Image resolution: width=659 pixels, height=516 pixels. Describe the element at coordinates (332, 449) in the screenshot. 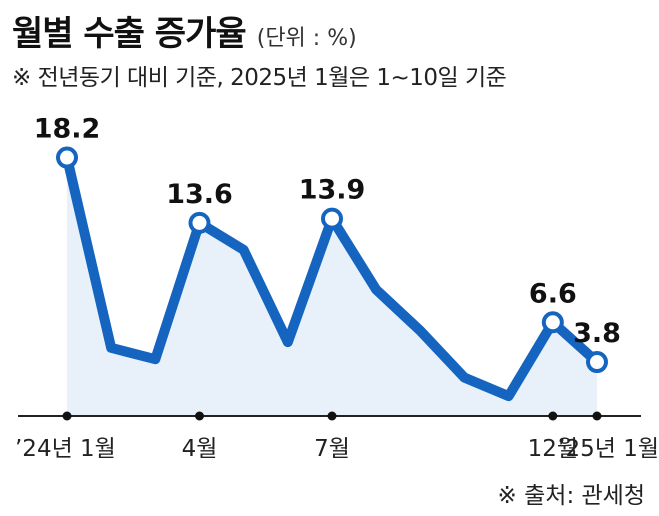

I see `tick-label-7: 7월` at that location.